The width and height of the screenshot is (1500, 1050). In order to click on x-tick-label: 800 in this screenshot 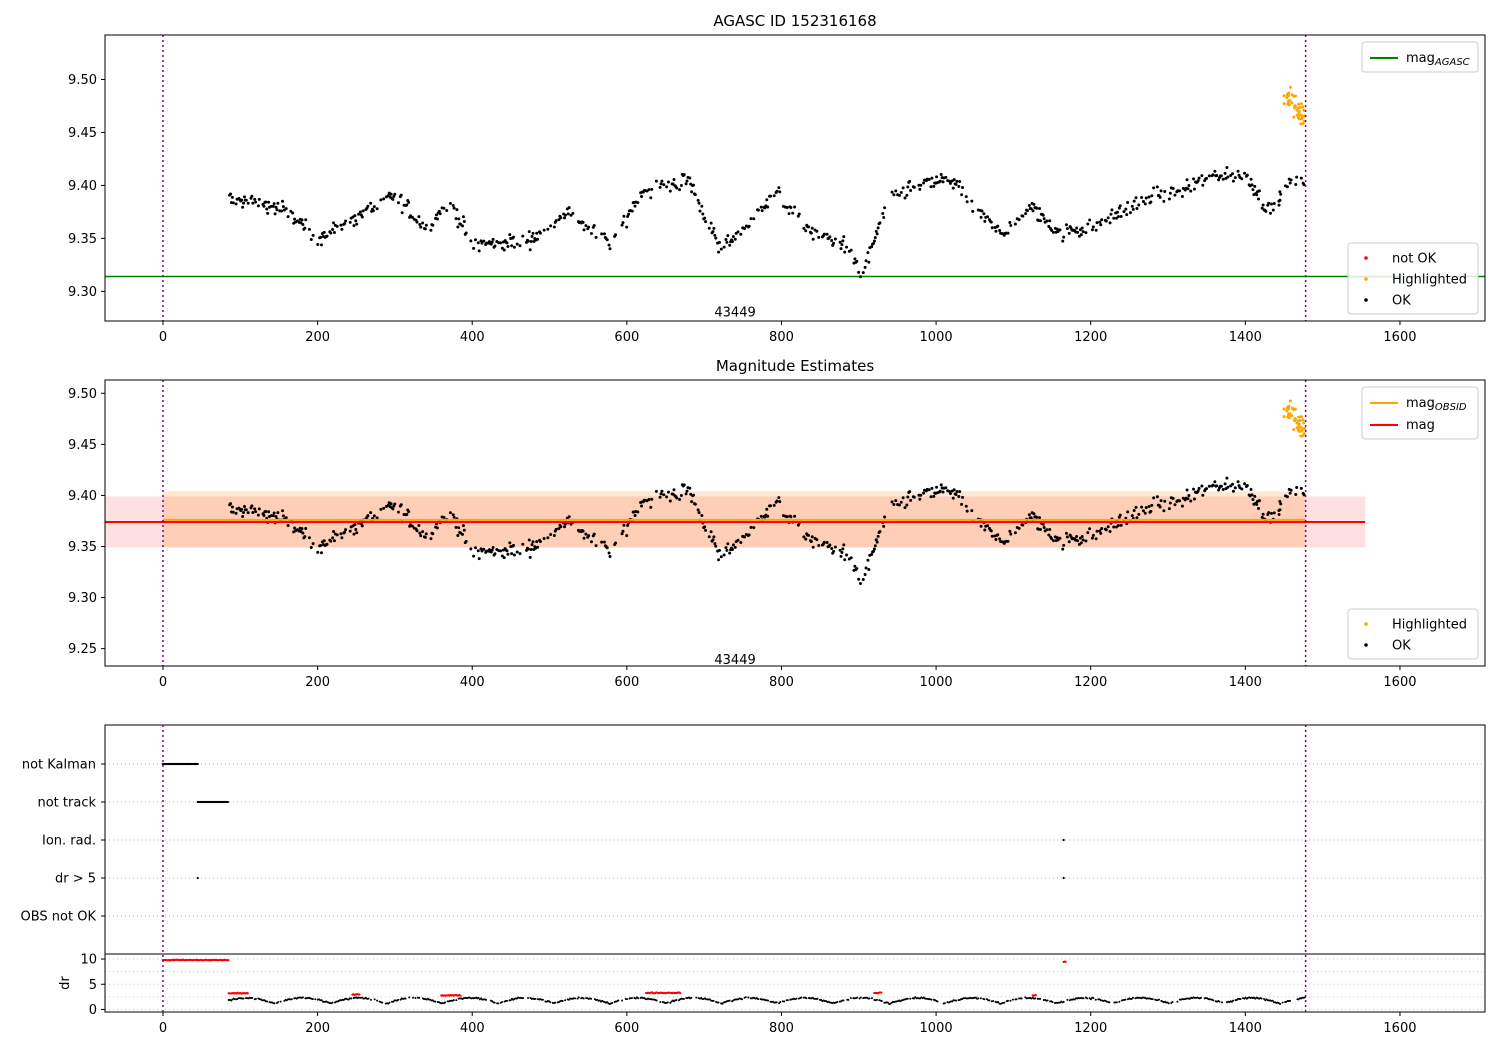, I will do `click(781, 337)`.